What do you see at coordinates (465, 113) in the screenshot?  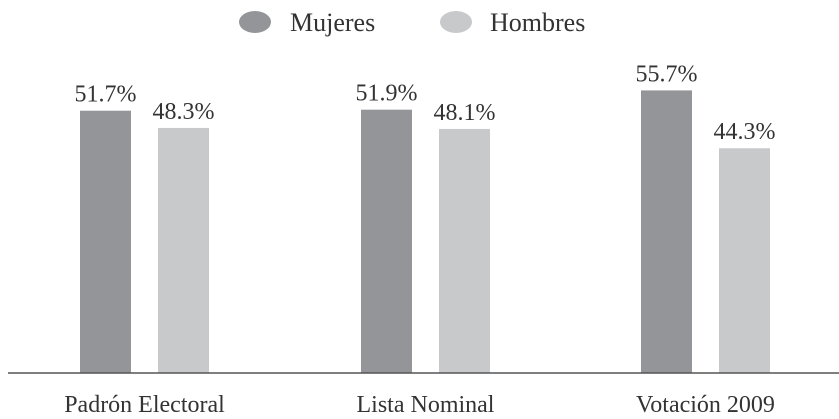 I see `value-label-hombres-1: 48.1%` at bounding box center [465, 113].